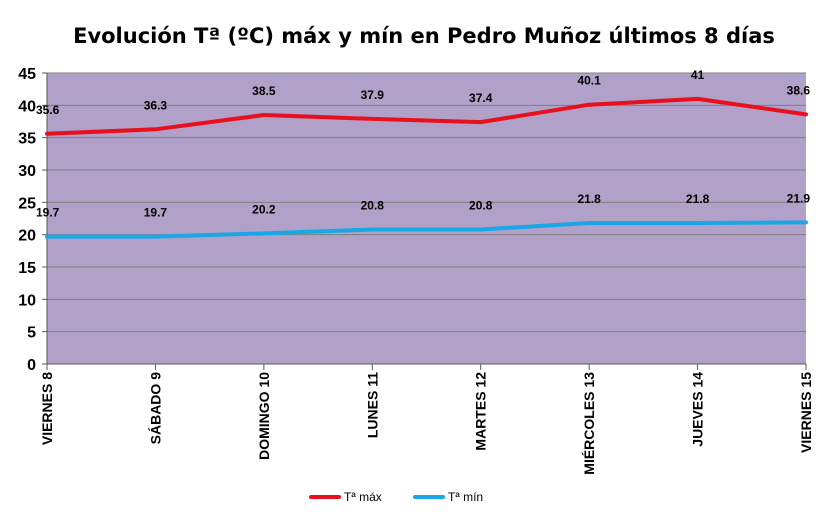 The width and height of the screenshot is (822, 517). Describe the element at coordinates (799, 198) in the screenshot. I see `data-label: 21.9` at that location.